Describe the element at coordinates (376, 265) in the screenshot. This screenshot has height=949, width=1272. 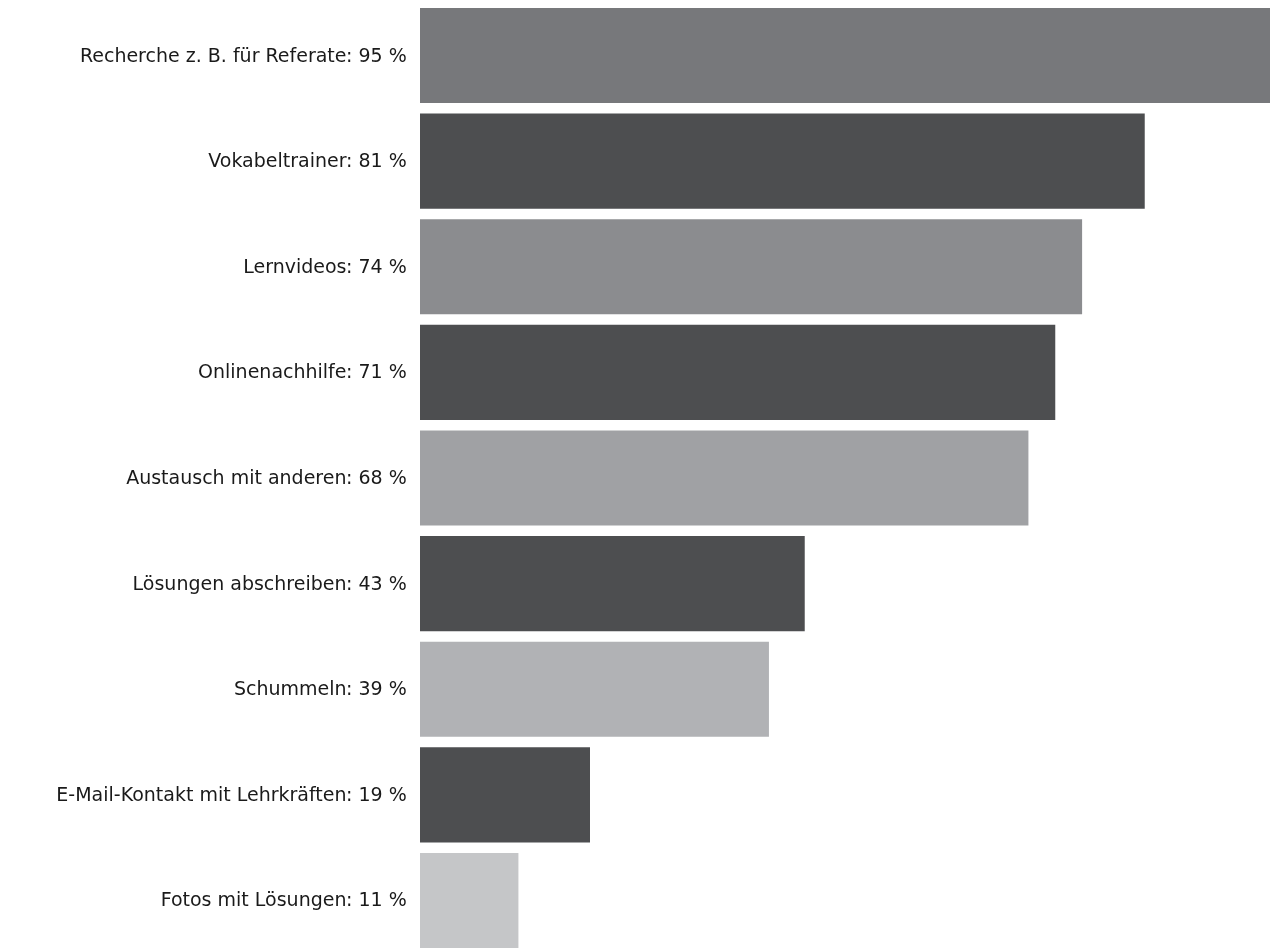
I see `data-label: : 74 %` at that location.